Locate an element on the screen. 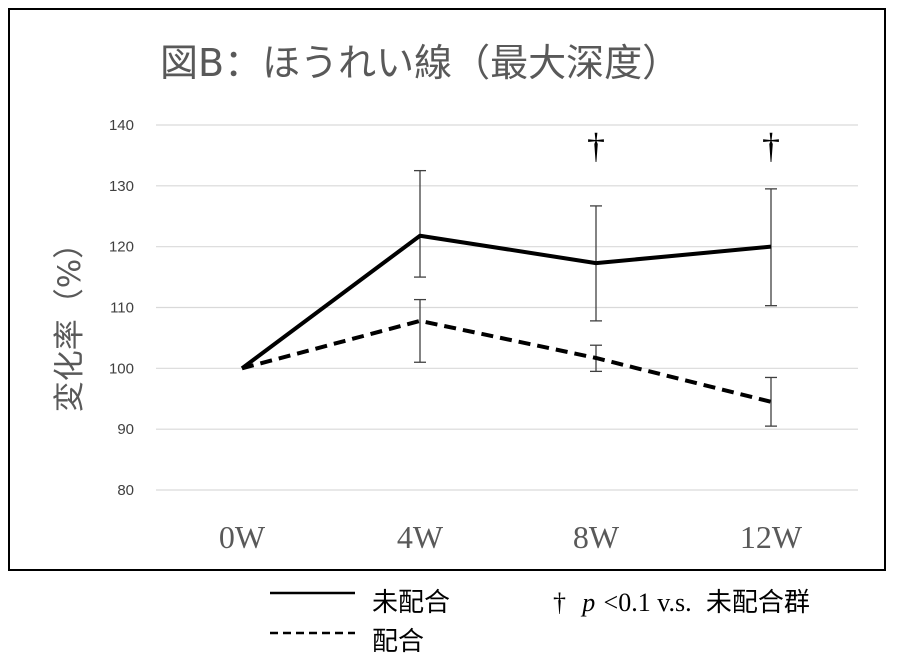 The image size is (919, 666). y-tick-label: 140 is located at coordinates (121, 125).